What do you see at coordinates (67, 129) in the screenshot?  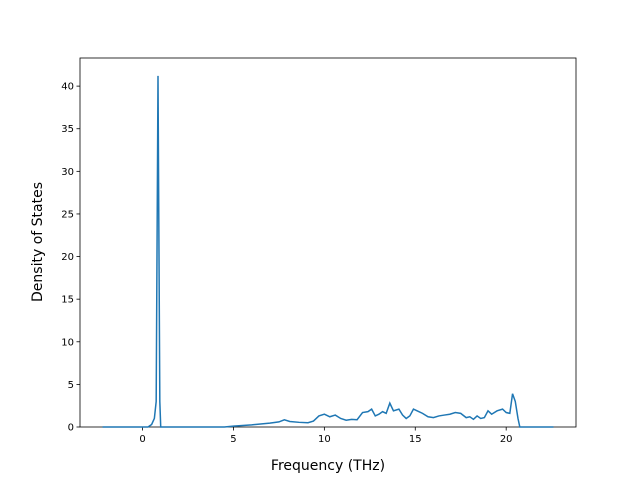 I see `y-tick-label: 35` at bounding box center [67, 129].